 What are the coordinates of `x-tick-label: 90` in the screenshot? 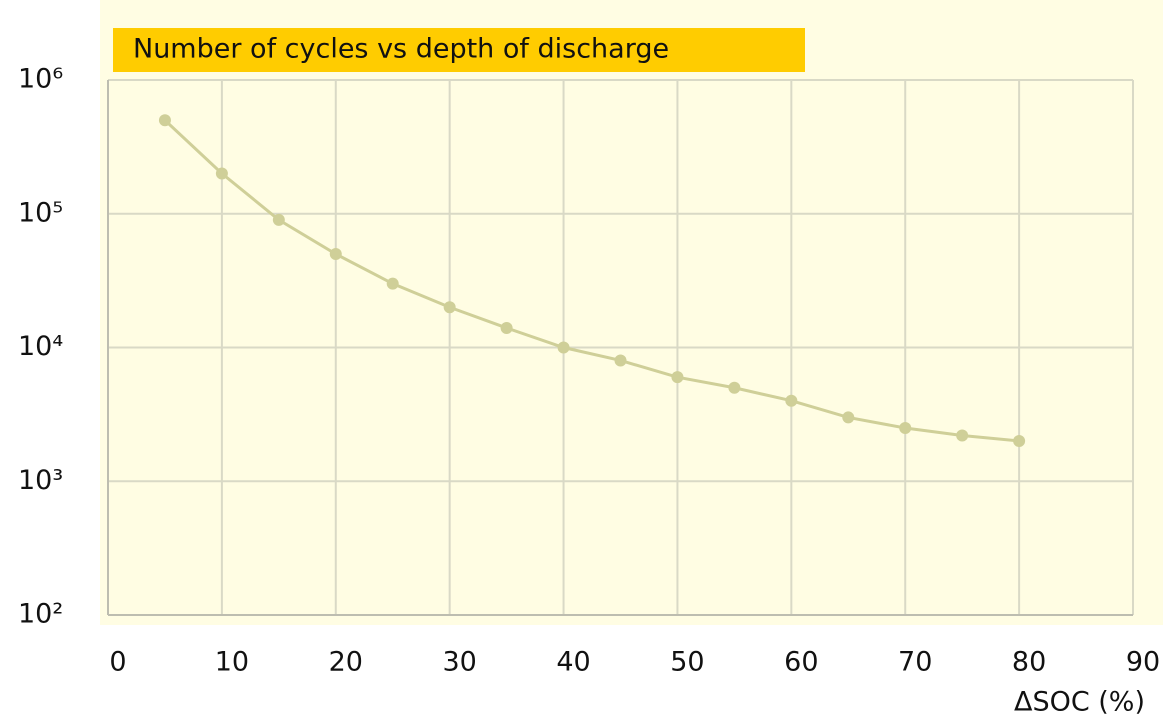 It's located at (1143, 662).